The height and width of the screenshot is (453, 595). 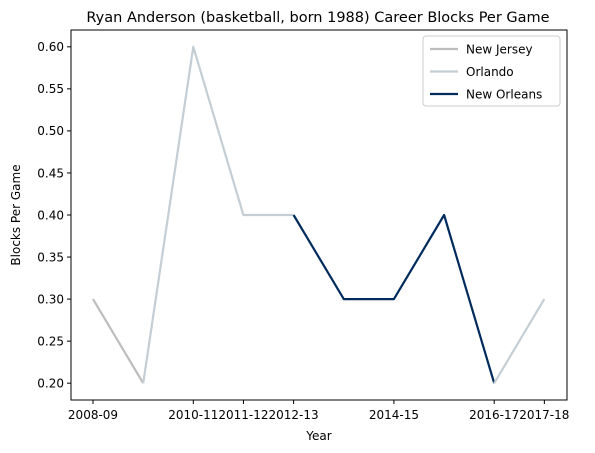 What do you see at coordinates (118, 341) in the screenshot?
I see `series-line-new-jersey` at bounding box center [118, 341].